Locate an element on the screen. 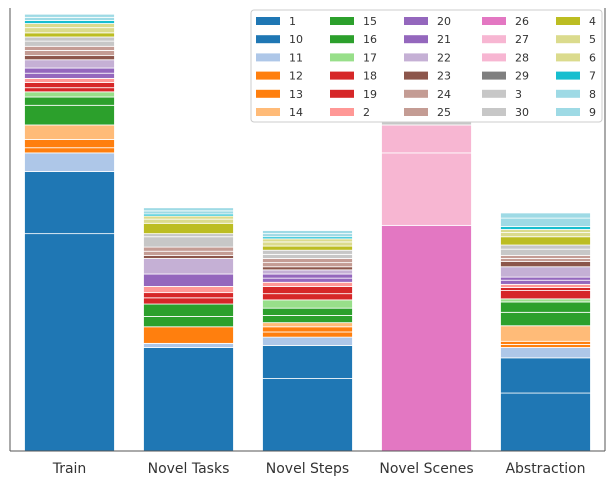 This screenshot has width=607, height=479. legend-label: 9 is located at coordinates (592, 112).